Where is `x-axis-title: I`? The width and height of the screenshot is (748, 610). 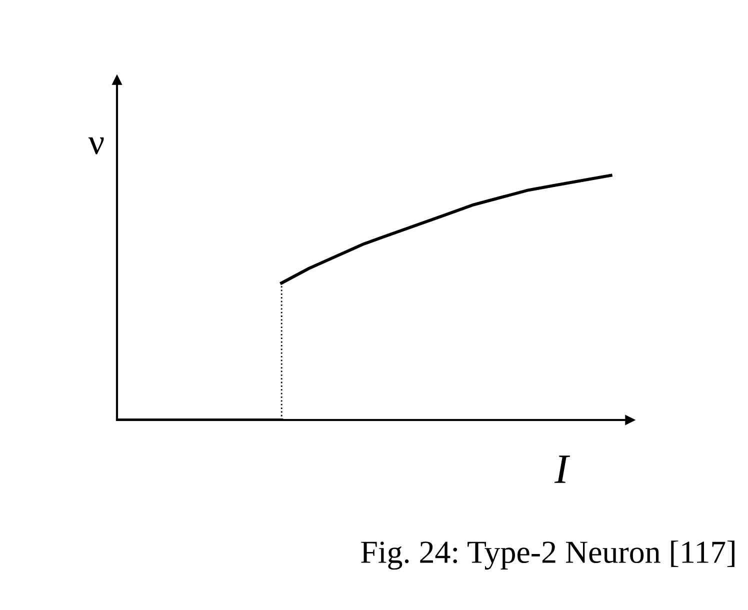 x-axis-title: I is located at coordinates (562, 469).